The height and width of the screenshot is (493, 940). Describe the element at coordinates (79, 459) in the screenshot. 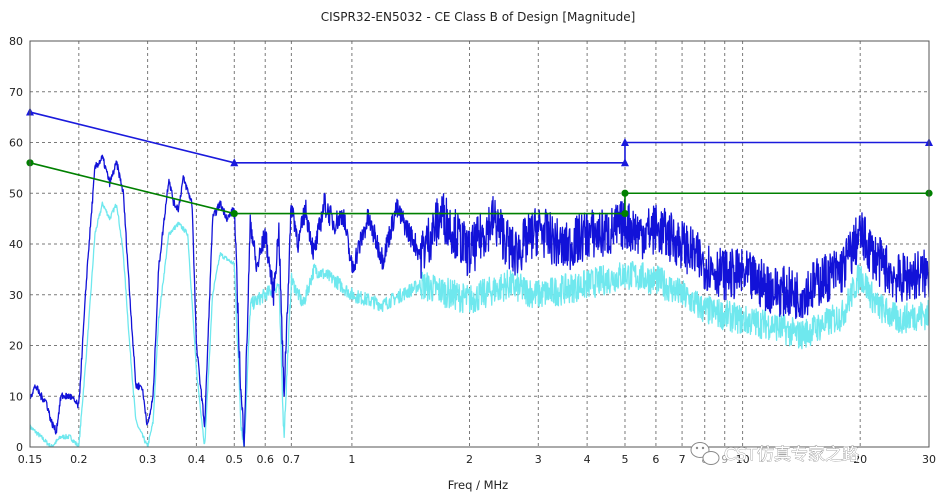

I see `x-tick-label: 0.2` at that location.